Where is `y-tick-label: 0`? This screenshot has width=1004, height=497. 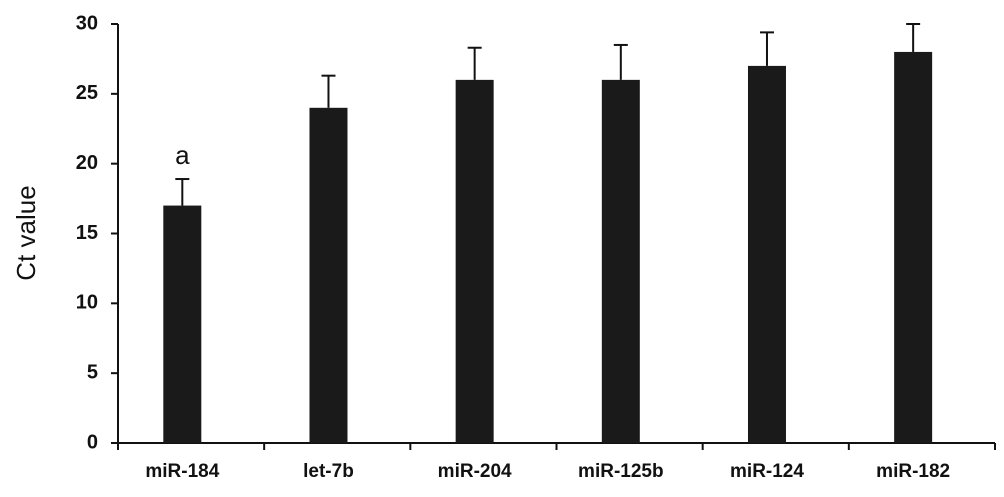
y-tick-label: 0 is located at coordinates (92, 442).